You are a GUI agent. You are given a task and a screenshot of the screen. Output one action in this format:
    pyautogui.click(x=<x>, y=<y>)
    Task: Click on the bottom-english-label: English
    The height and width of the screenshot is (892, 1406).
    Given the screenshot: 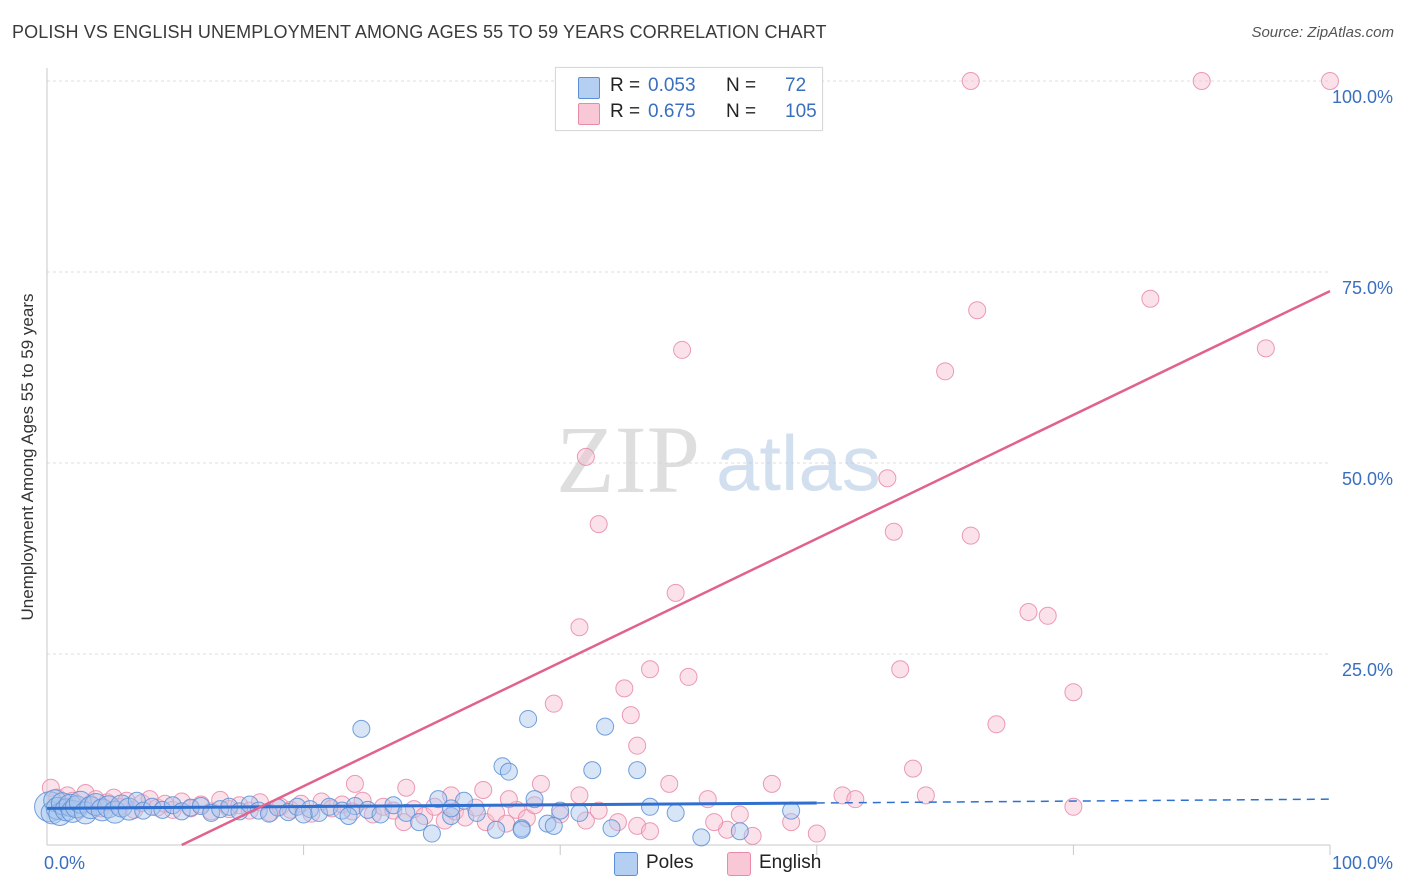 What is the action you would take?
    pyautogui.click(x=790, y=862)
    